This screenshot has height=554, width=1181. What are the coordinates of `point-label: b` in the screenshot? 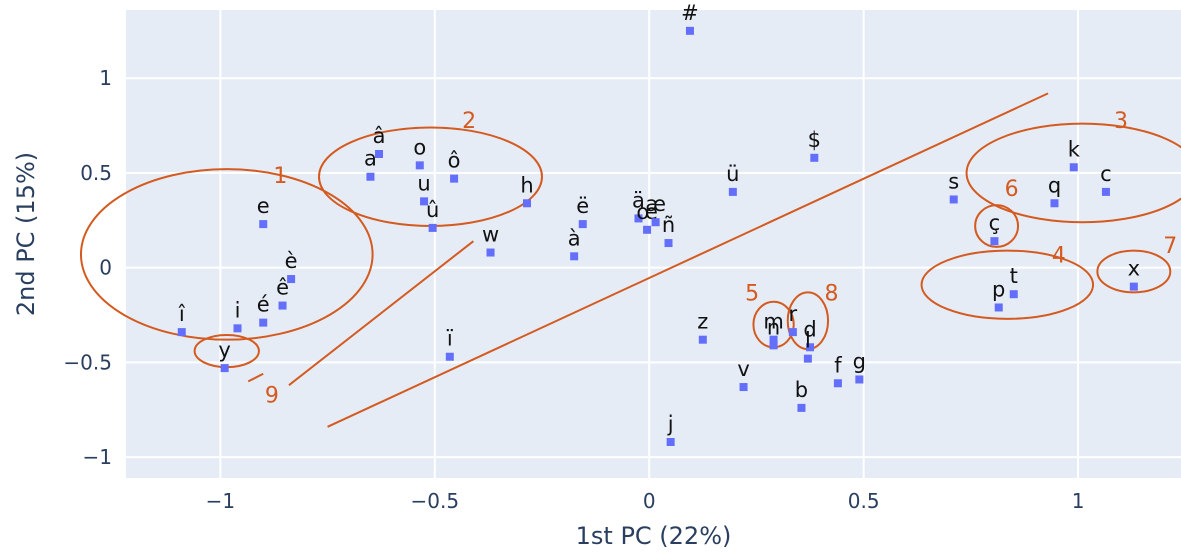 It's located at (801, 390).